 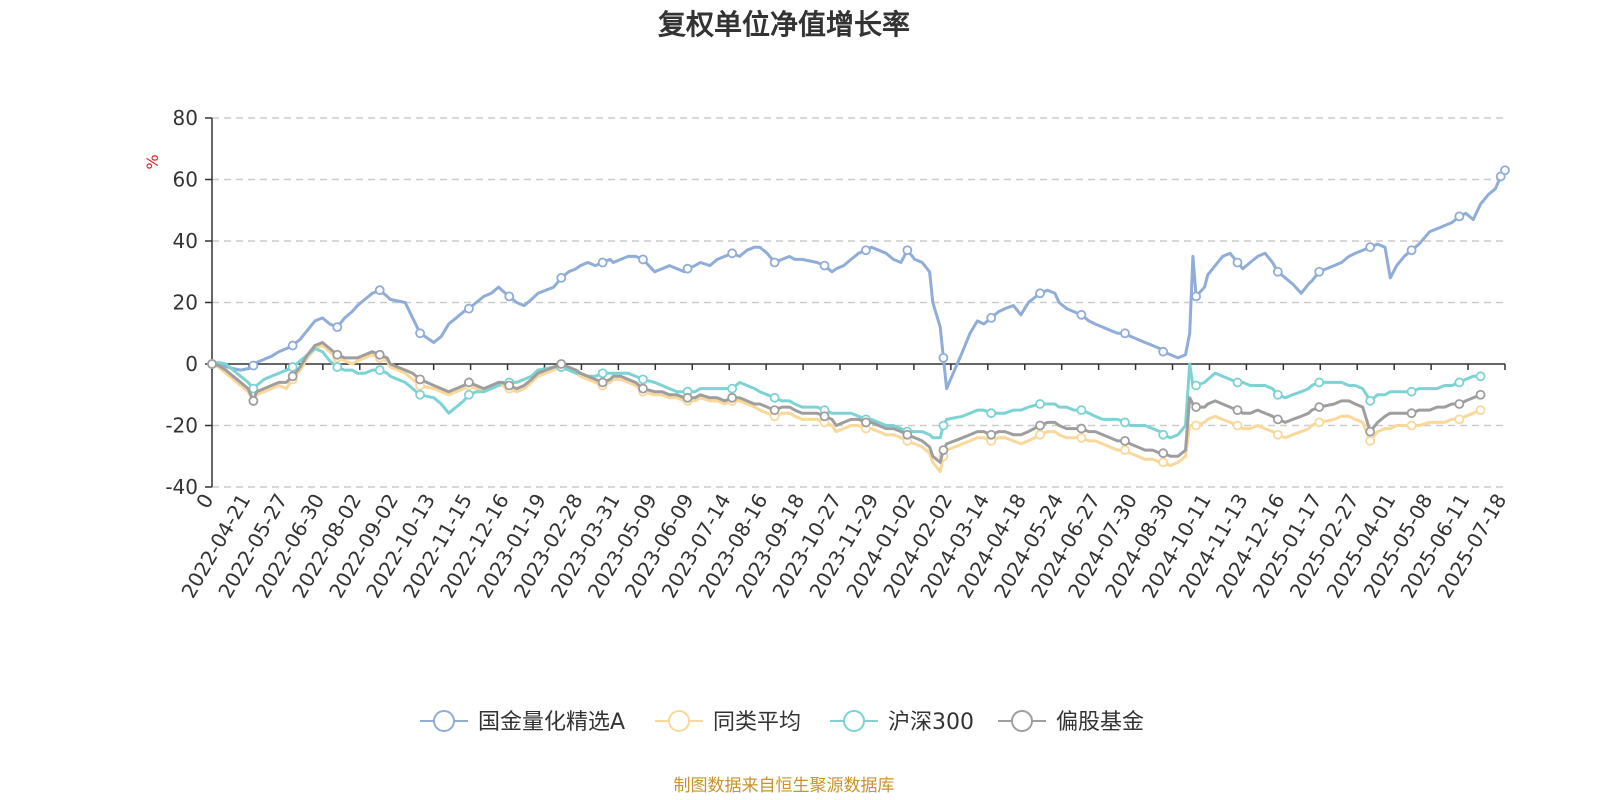 I want to click on y-tick-label: -40, so click(x=181, y=487).